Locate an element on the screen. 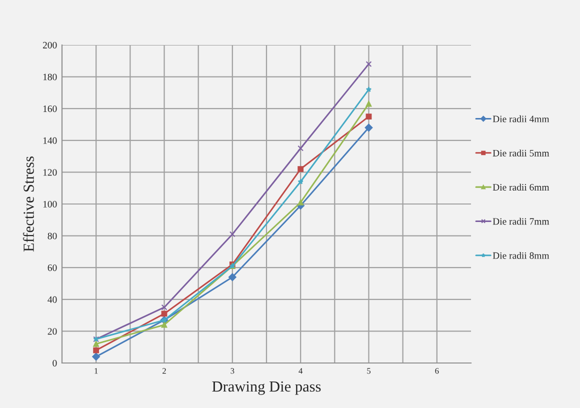  y-tick-label: 160 is located at coordinates (50, 109).